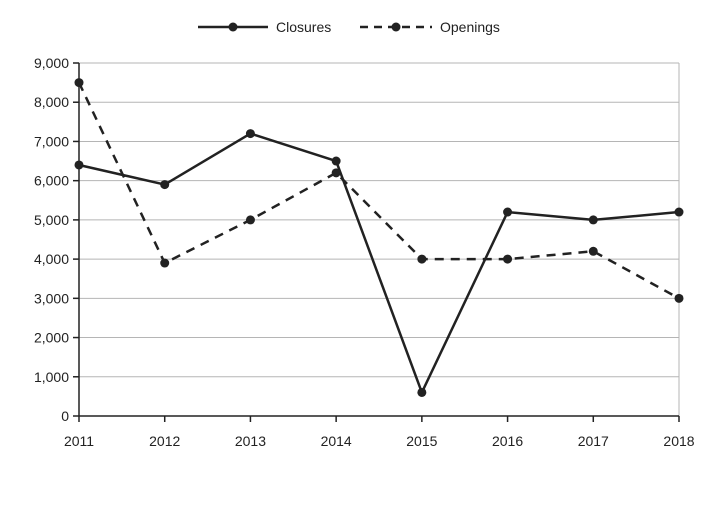 Image resolution: width=720 pixels, height=520 pixels. What do you see at coordinates (678, 441) in the screenshot?
I see `x-tick-label-7: 2018` at bounding box center [678, 441].